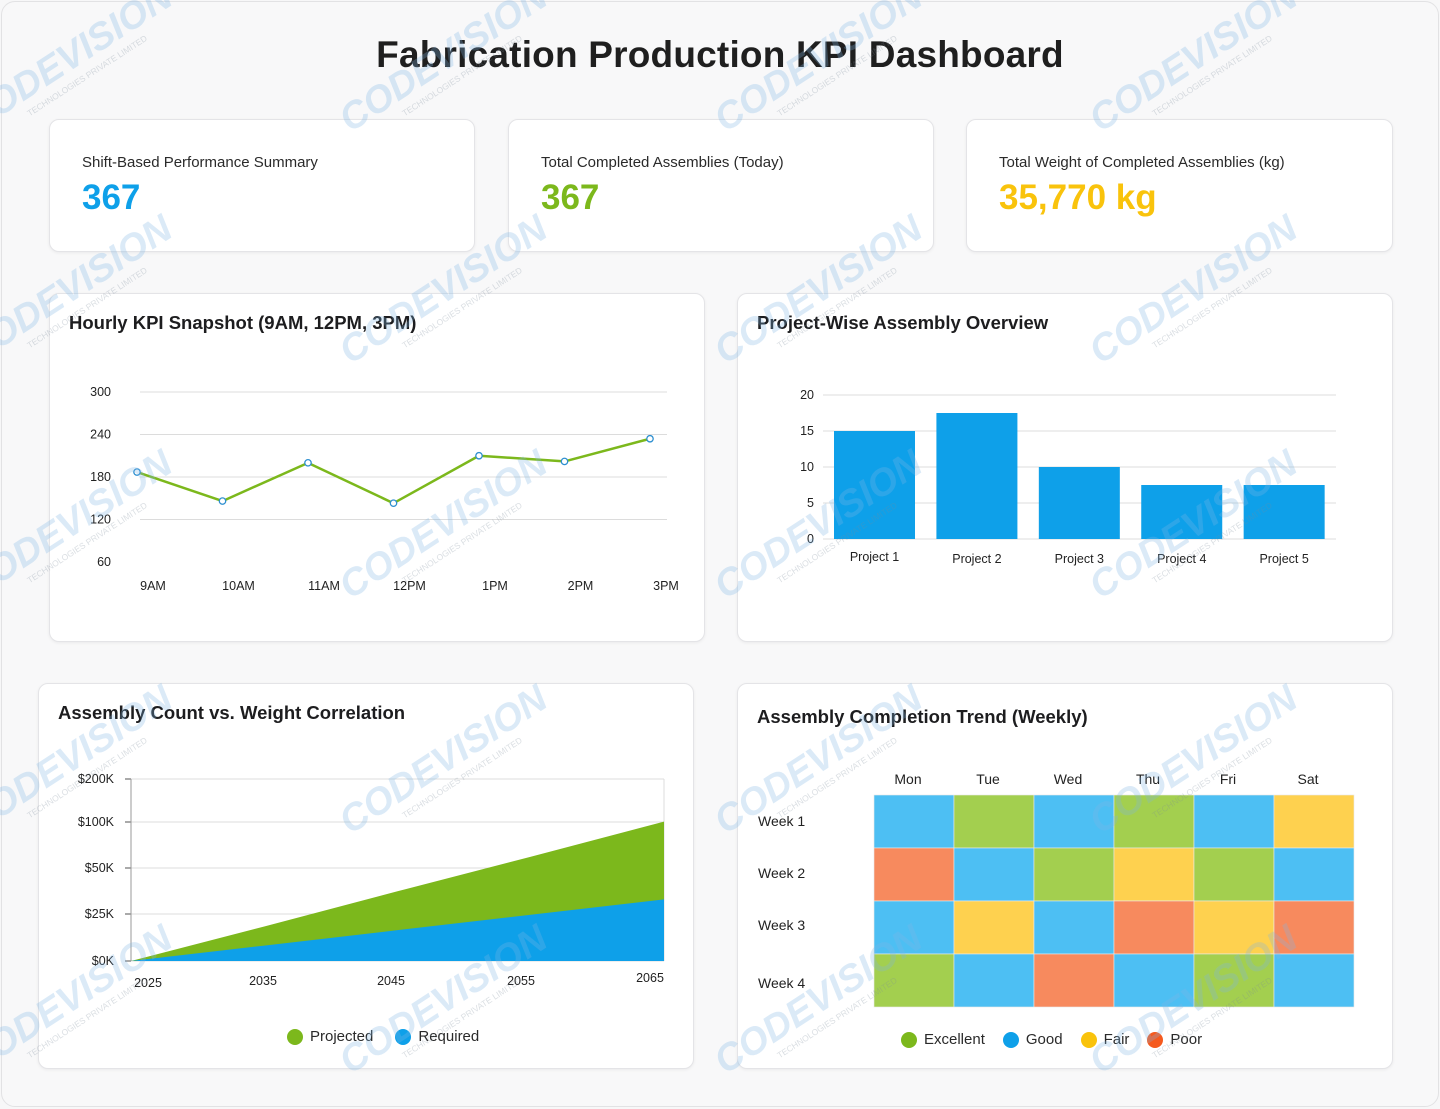  I want to click on kpi-value: 35,770 kg, so click(1078, 197).